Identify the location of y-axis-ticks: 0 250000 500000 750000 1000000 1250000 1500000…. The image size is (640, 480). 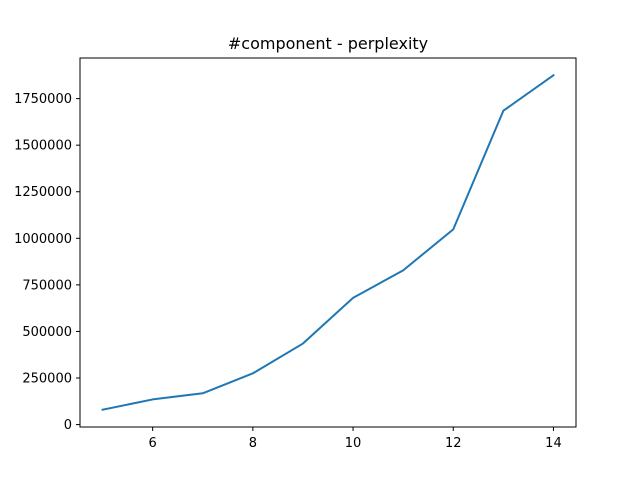
(47, 262).